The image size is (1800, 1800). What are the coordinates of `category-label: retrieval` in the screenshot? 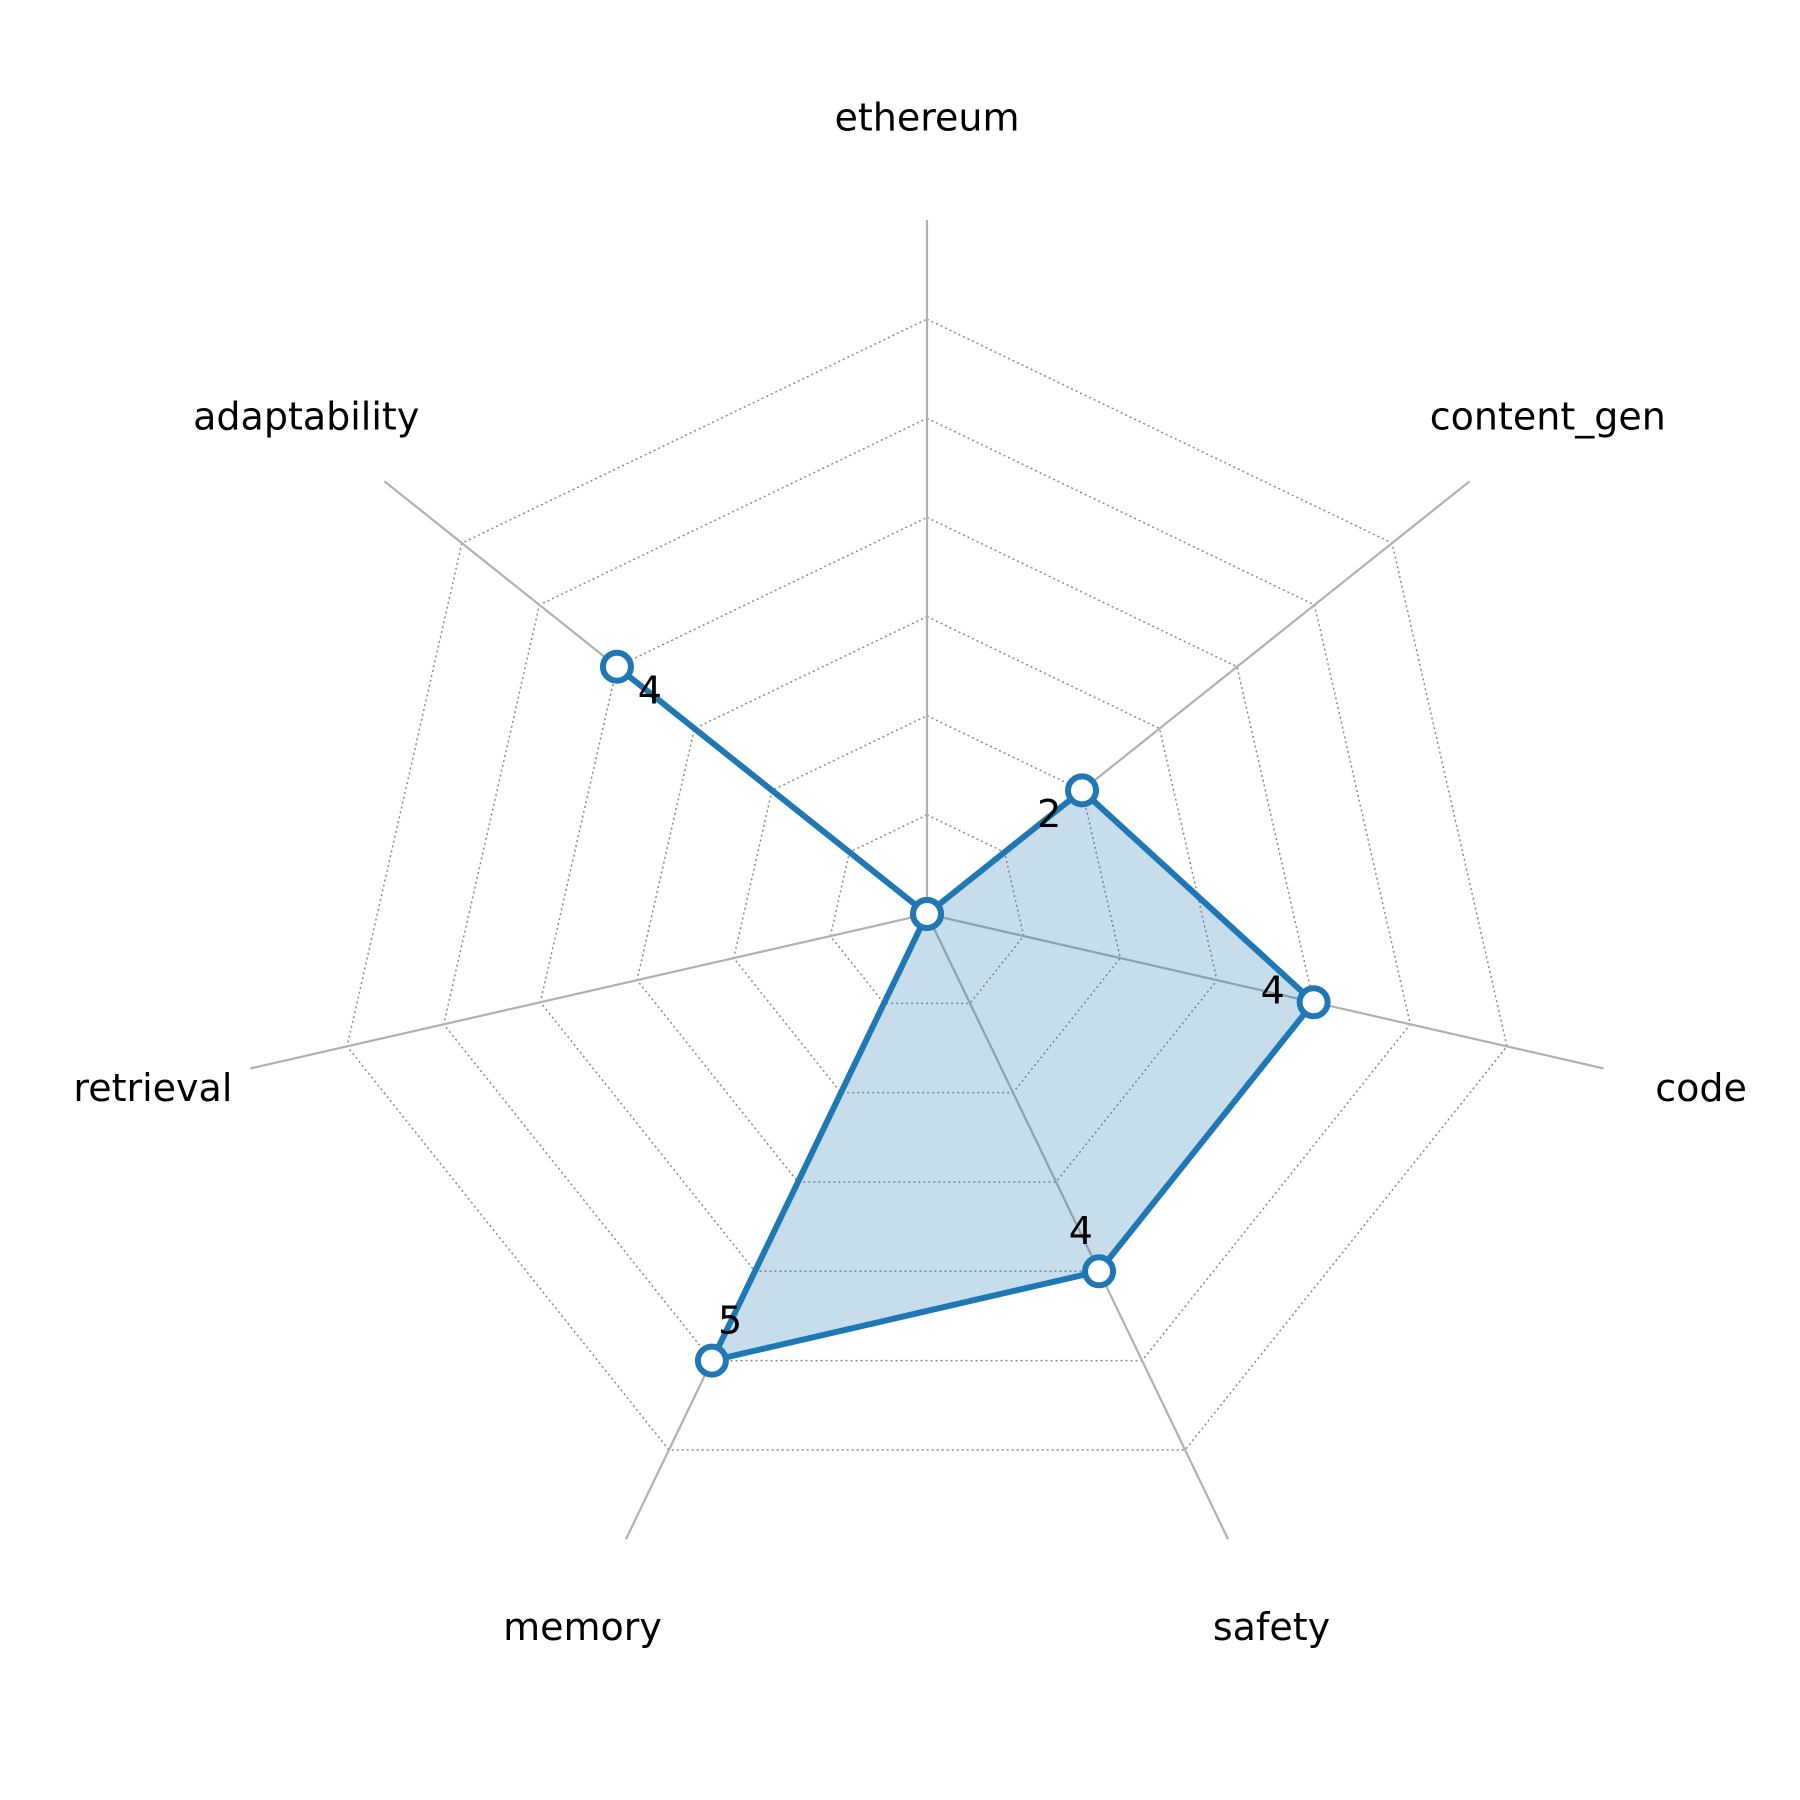 It's located at (152, 1088).